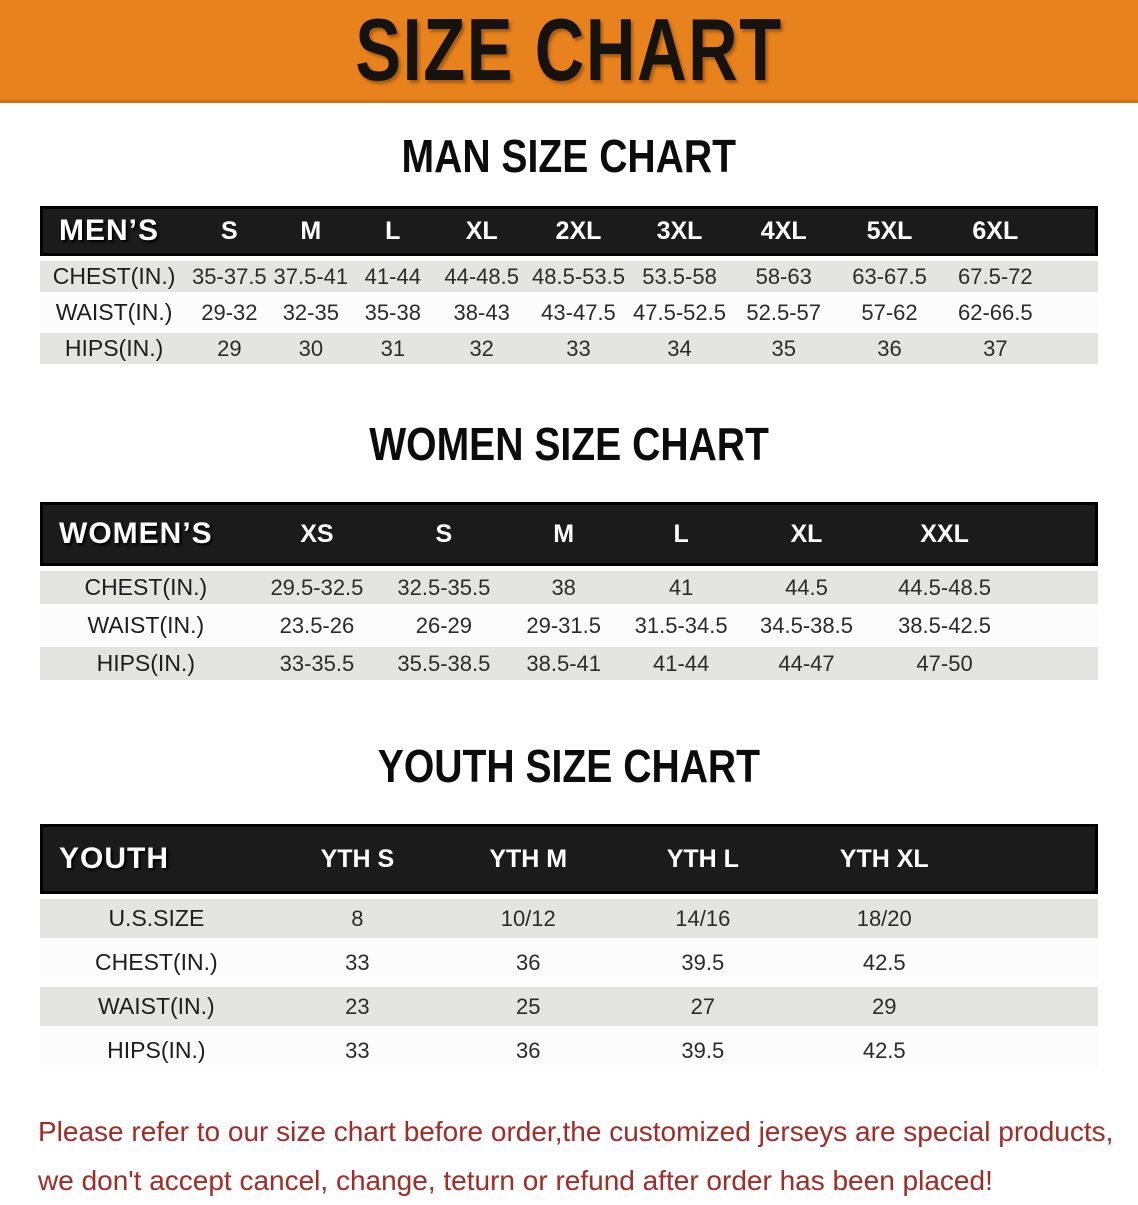  I want to click on size-column-header: 6XL, so click(995, 231).